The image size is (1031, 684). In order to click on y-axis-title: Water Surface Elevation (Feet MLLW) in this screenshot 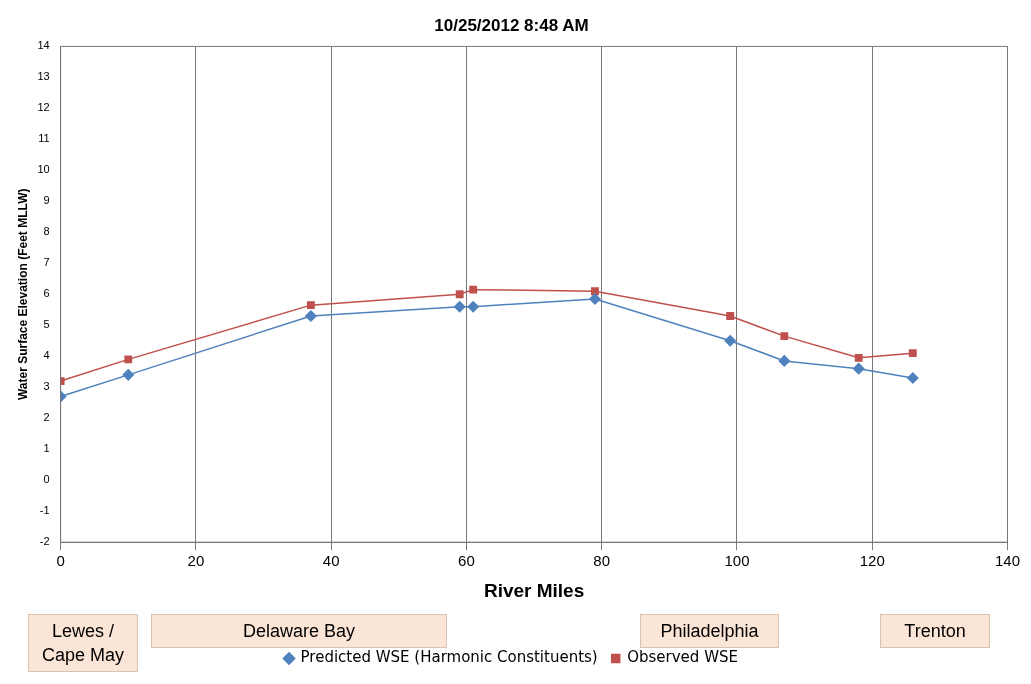, I will do `click(22, 294)`.